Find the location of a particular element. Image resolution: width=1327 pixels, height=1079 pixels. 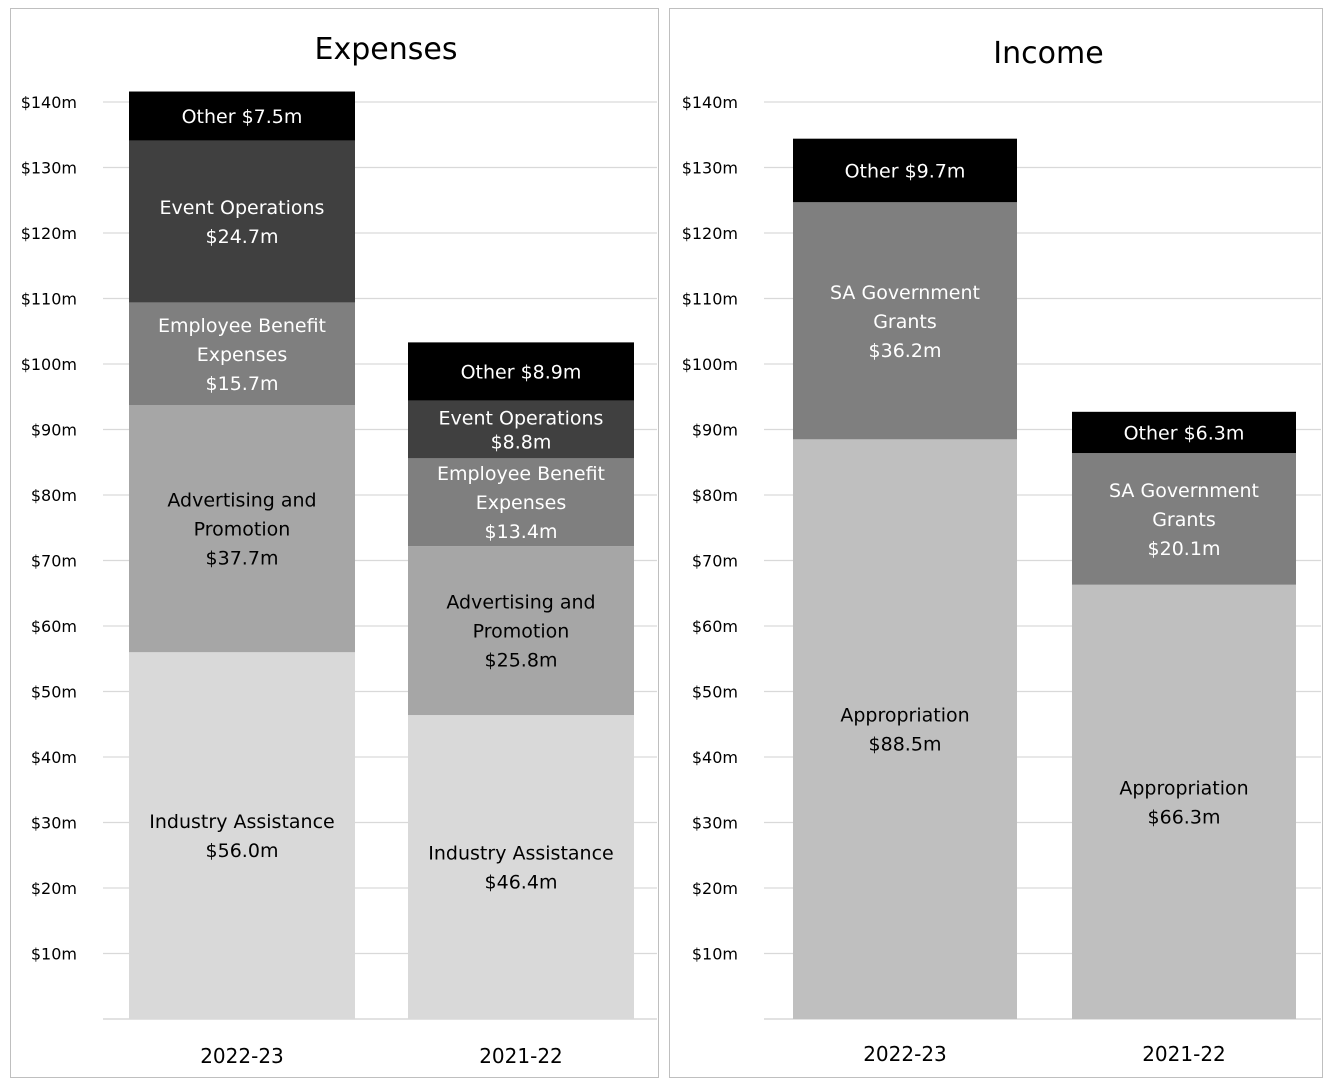

expenses-data-label: Other $8.9m is located at coordinates (521, 373).